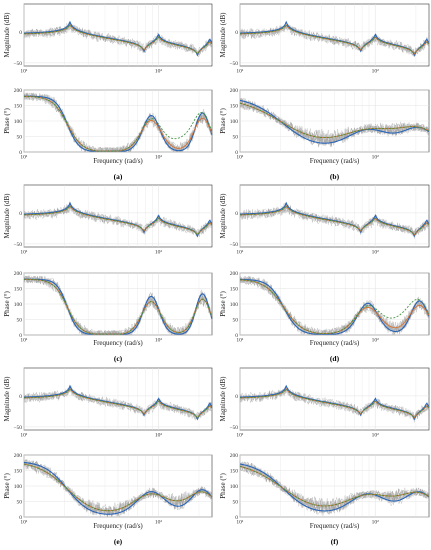  Describe the element at coordinates (335, 358) in the screenshot. I see `panel-label: (d)` at that location.